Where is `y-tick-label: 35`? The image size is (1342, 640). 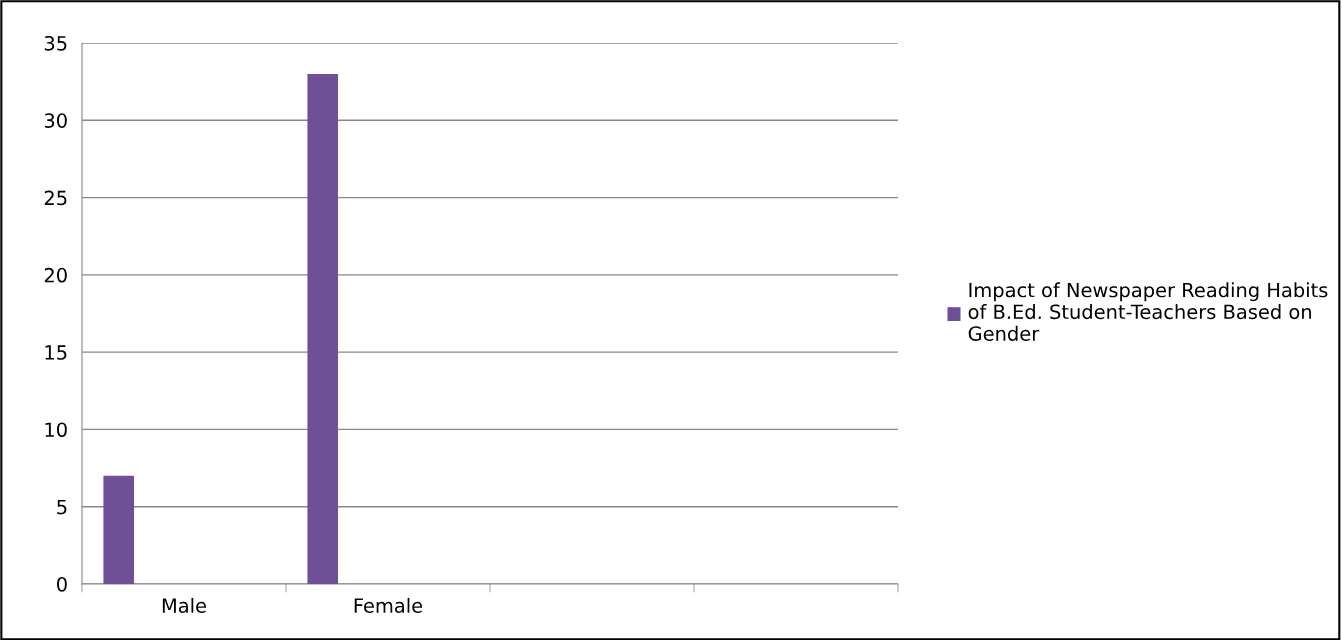
y-tick-label: 35 is located at coordinates (55, 43).